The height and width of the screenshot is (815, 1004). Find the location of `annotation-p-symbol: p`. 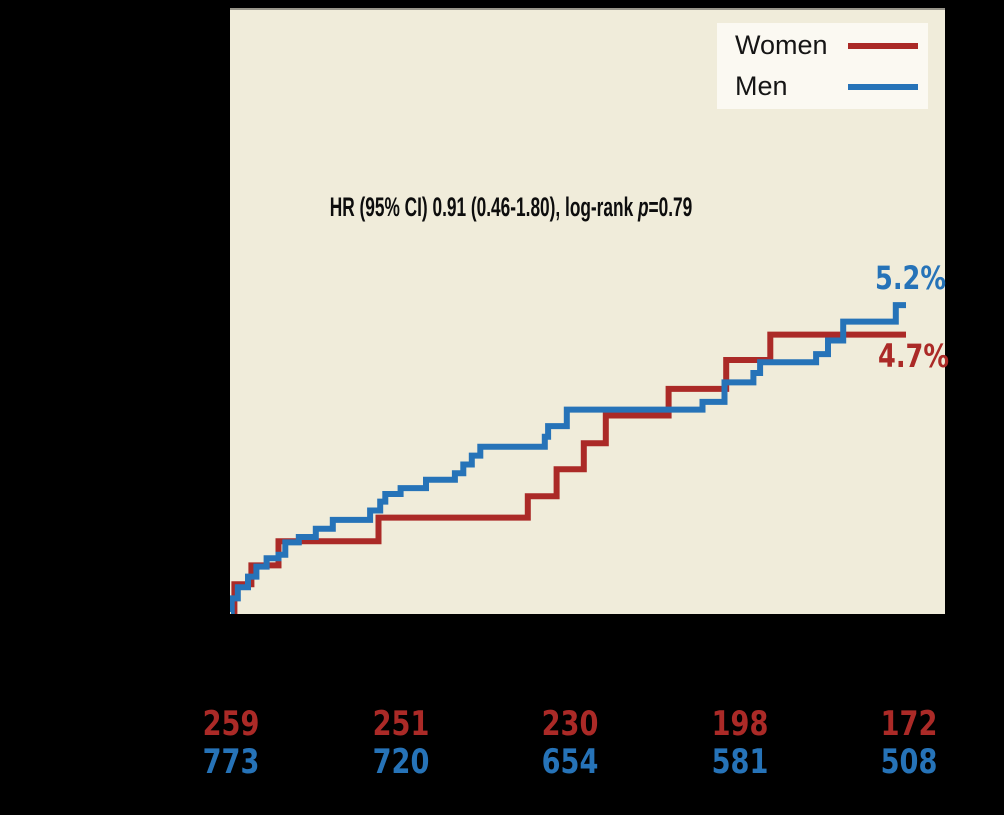

annotation-p-symbol: p is located at coordinates (643, 207).